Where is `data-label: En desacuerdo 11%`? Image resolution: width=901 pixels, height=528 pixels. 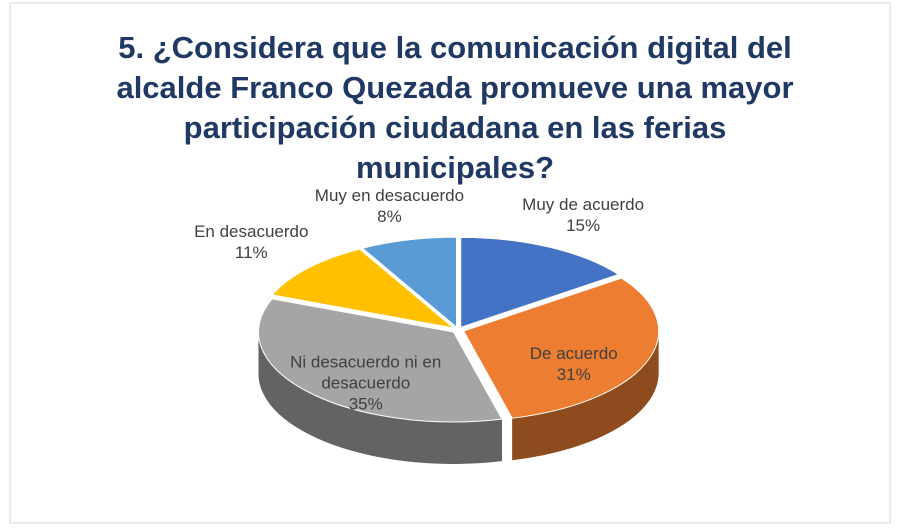
data-label: En desacuerdo 11% is located at coordinates (251, 242).